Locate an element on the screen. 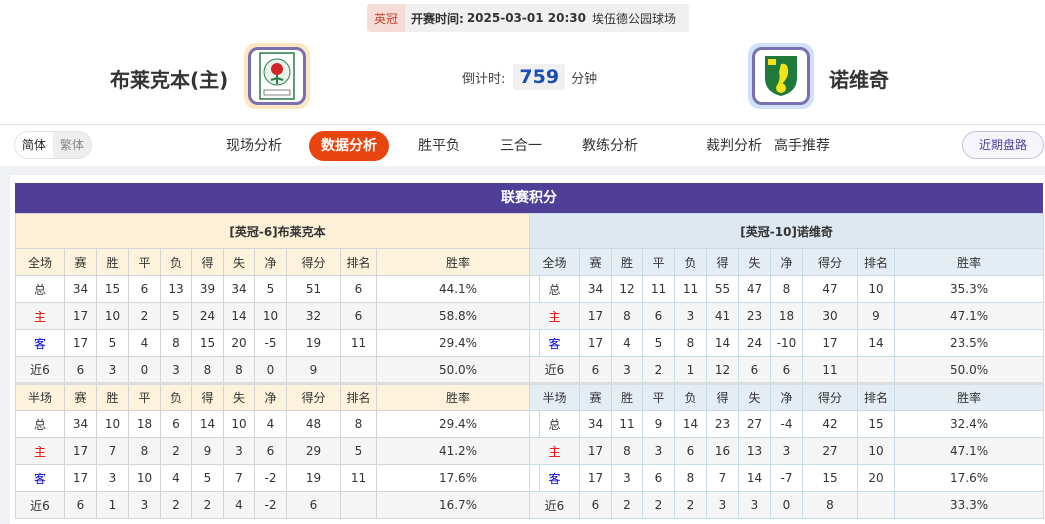 The width and height of the screenshot is (1045, 524). table-row: 主 17 10 2 5 24 14 10 32 6 58.8% is located at coordinates (278, 316).